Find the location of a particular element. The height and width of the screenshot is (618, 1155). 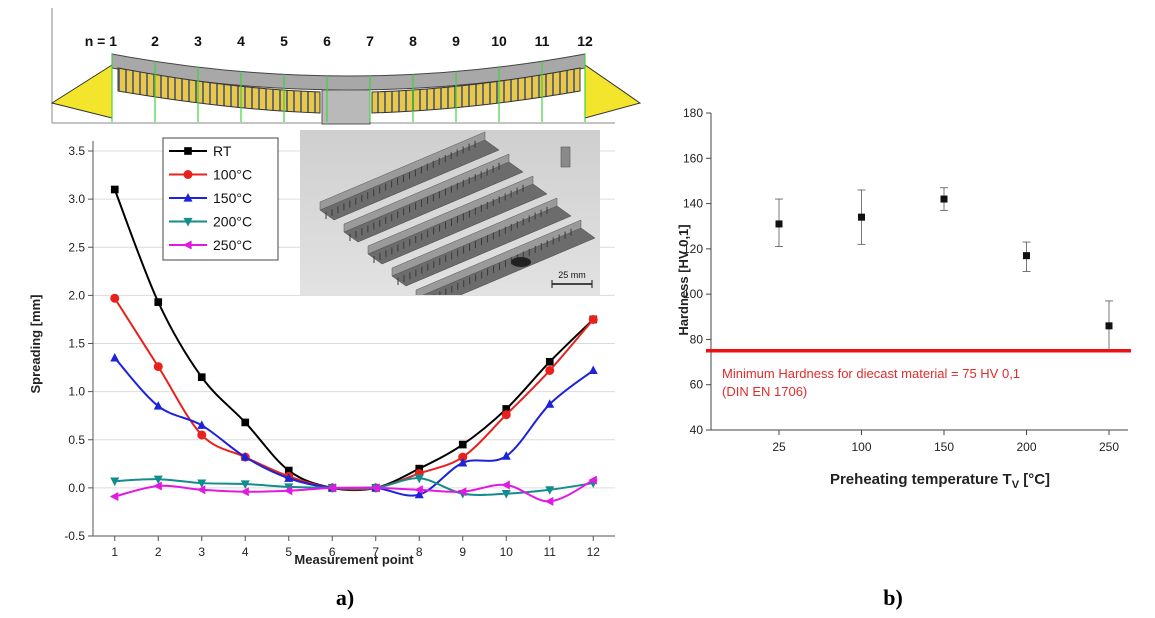

x-tick-label: 3 is located at coordinates (201, 552).